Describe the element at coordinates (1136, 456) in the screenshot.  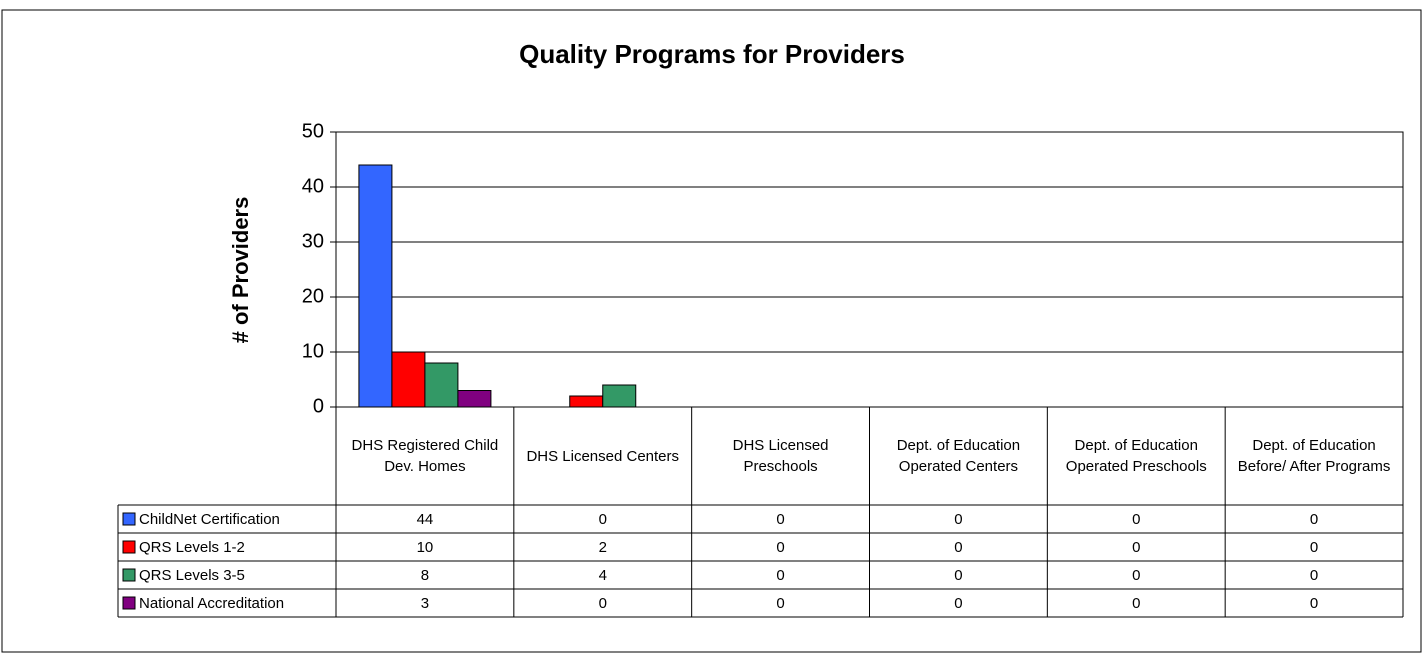
I see `x-tick-label: Dept. of Education Operated Preschools` at that location.